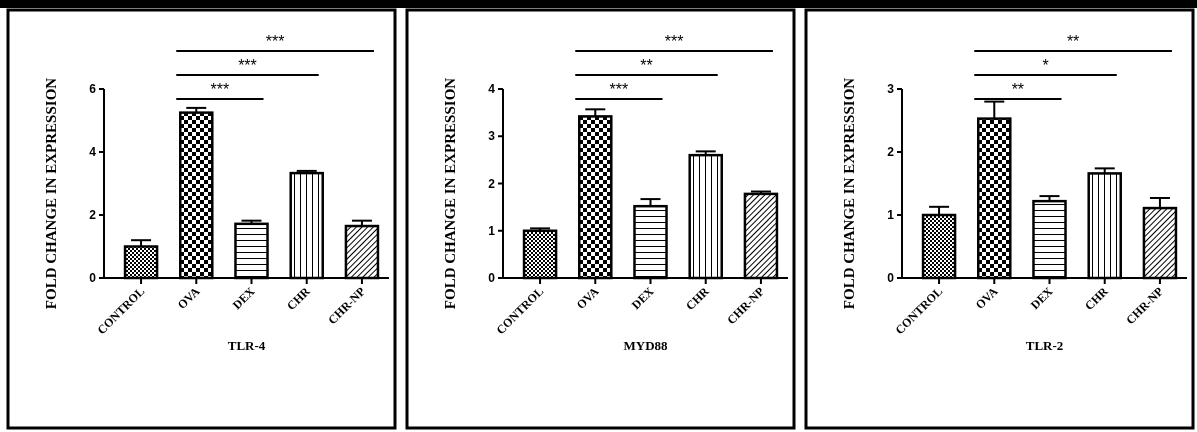 The height and width of the screenshot is (432, 1197). Describe the element at coordinates (93, 89) in the screenshot. I see `y-tick-label: 6` at that location.